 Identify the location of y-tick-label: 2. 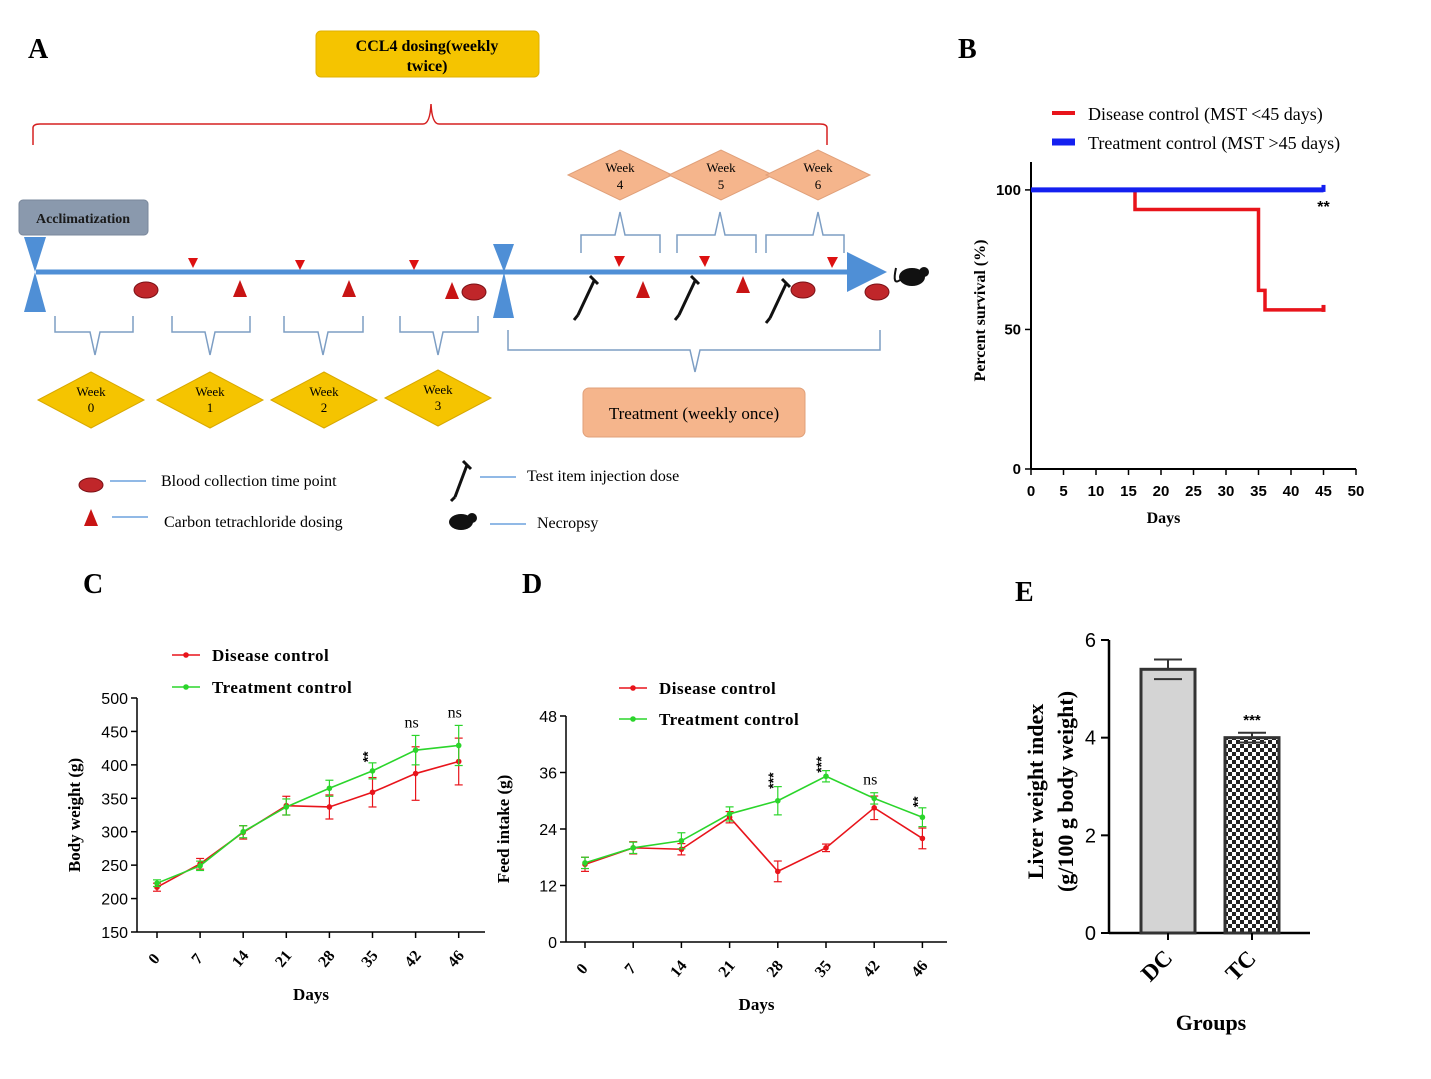
(1090, 836).